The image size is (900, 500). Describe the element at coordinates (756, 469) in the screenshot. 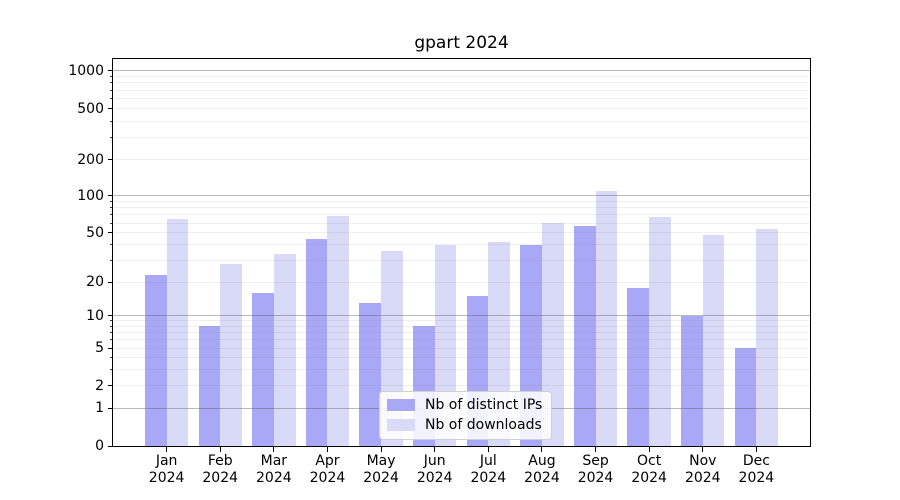

I see `x-tick-label: Dec 2024` at that location.